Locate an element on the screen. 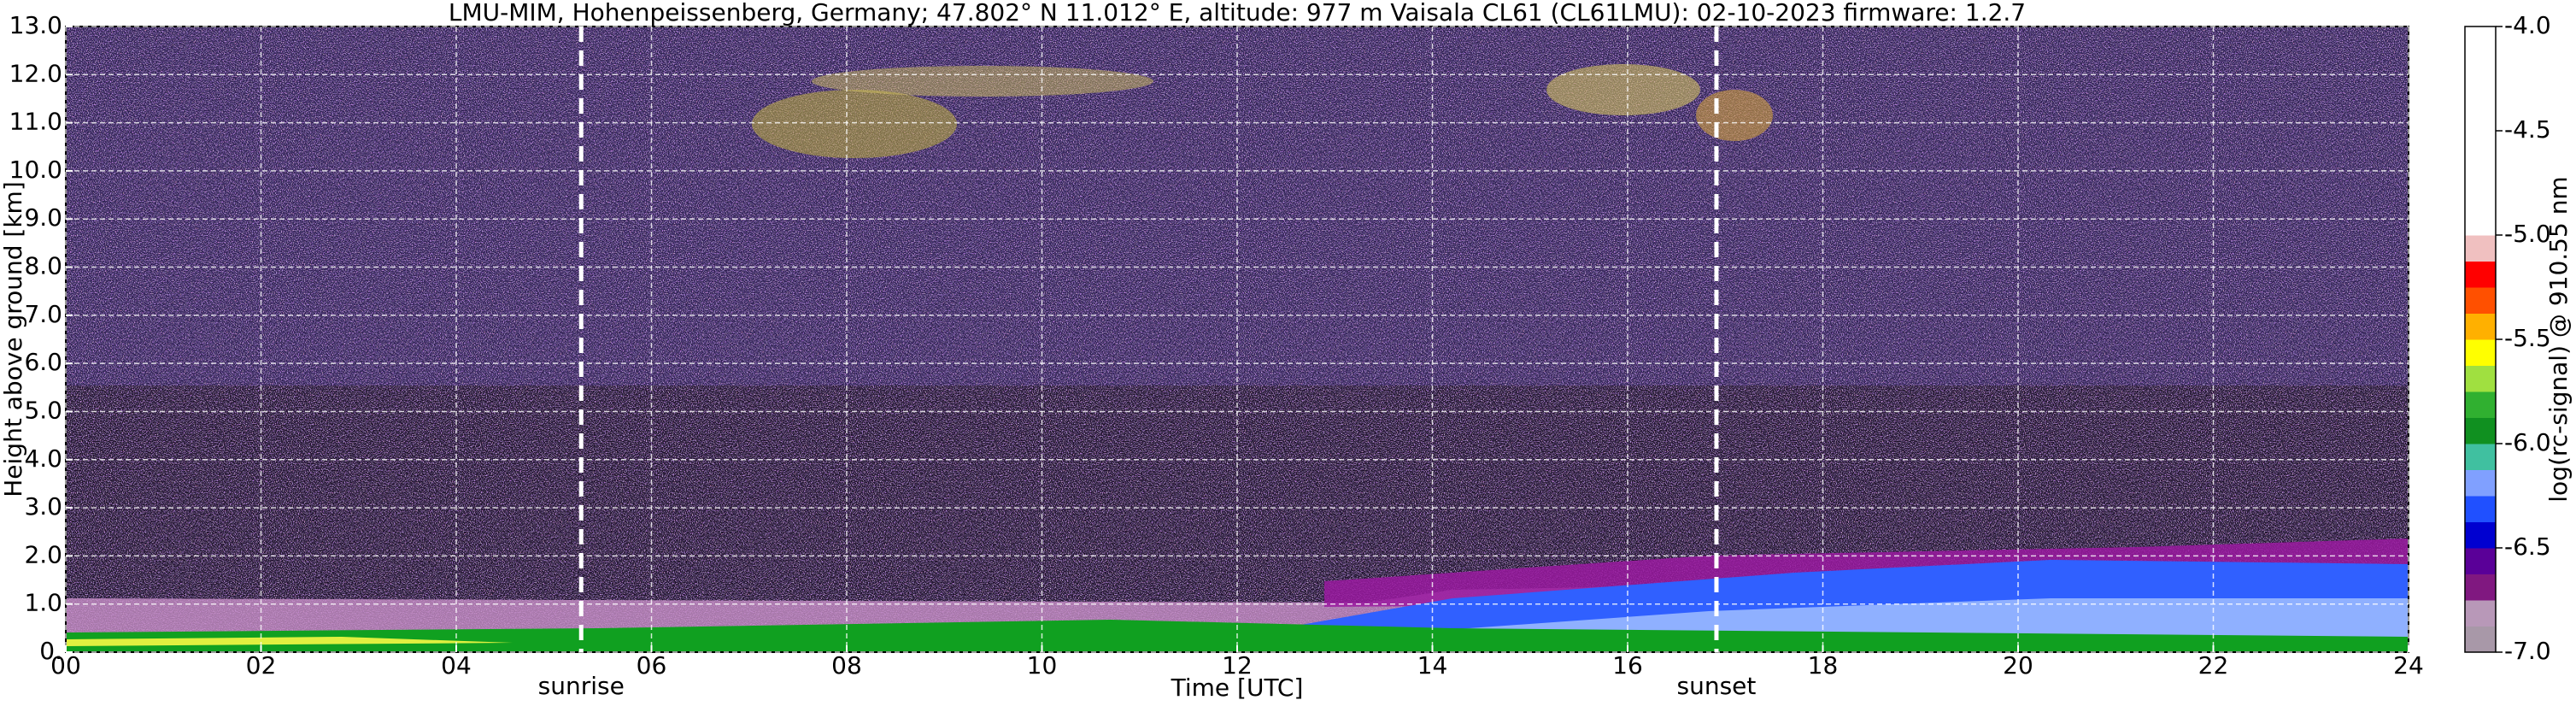 Image resolution: width=2576 pixels, height=706 pixels. y-tick-label: 3.0 is located at coordinates (43, 506).